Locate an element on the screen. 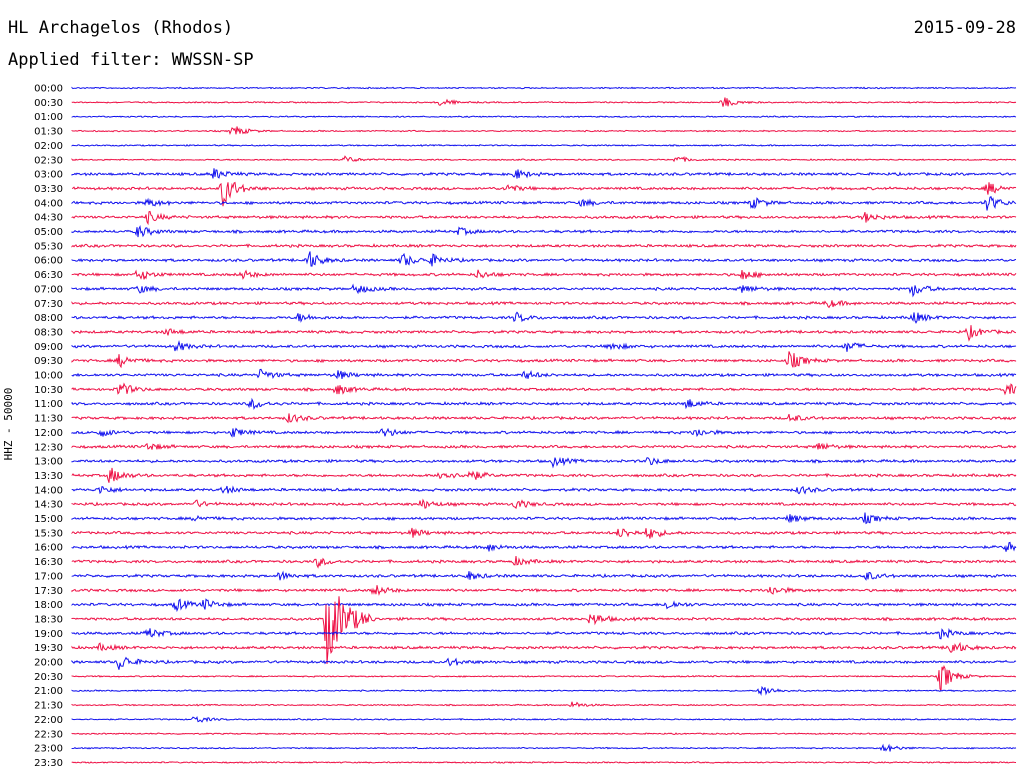 The height and width of the screenshot is (780, 1024). time-label: 04:30 is located at coordinates (48, 218).